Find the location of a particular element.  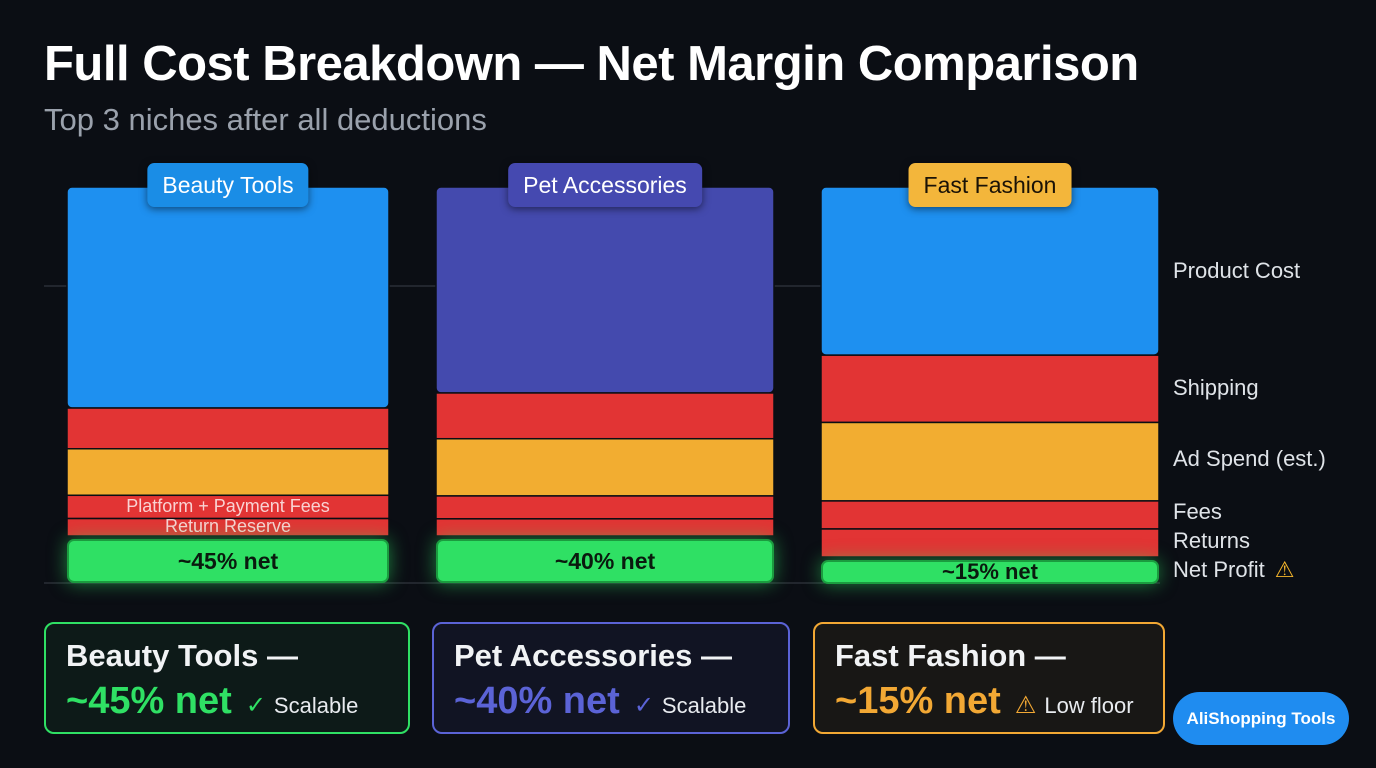

net-profit-bar-1: ~45% net is located at coordinates (228, 561).